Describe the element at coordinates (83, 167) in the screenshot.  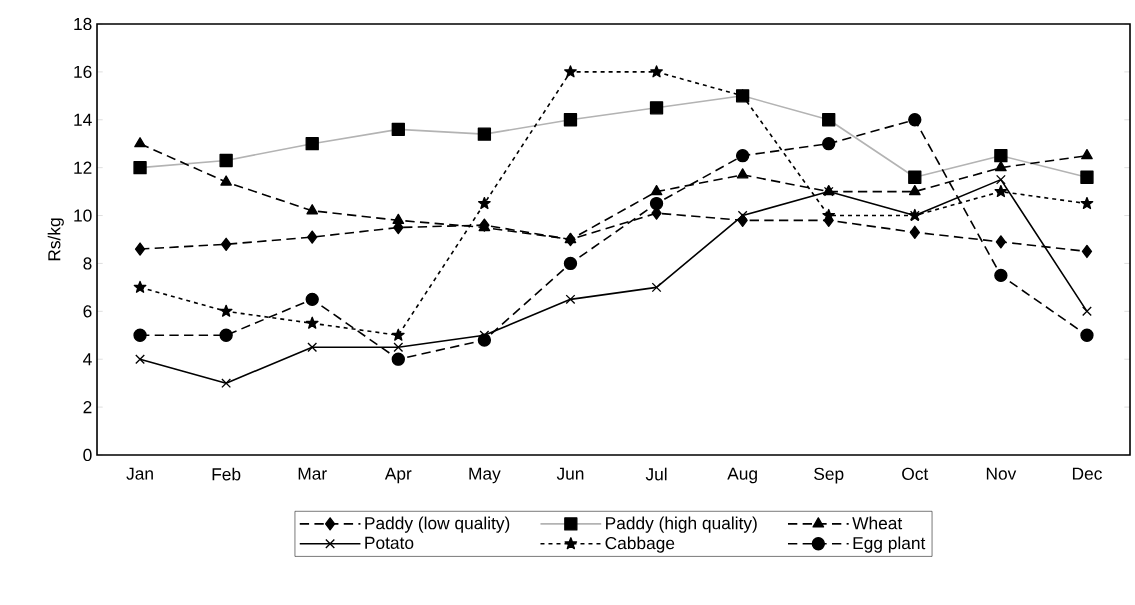
I see `y-tick-label: 12` at that location.